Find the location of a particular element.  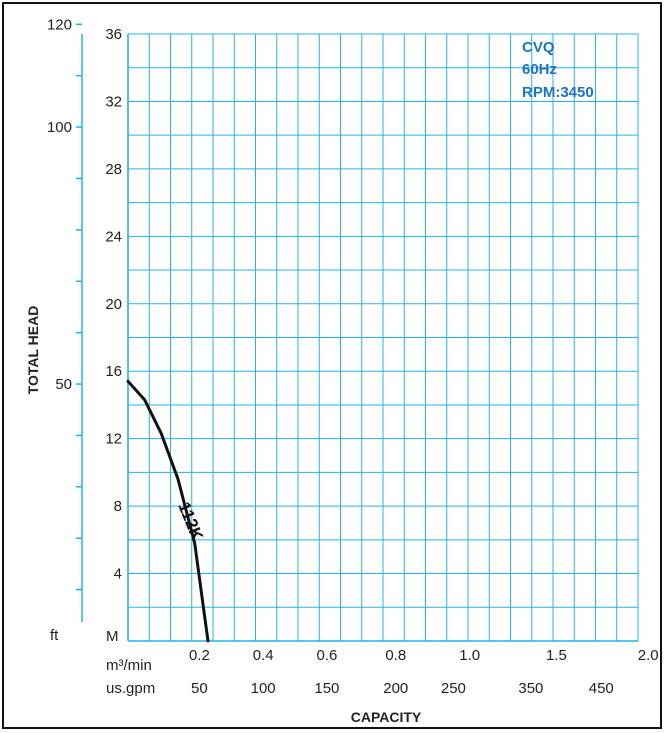

y-unit-m: M is located at coordinates (112, 636).